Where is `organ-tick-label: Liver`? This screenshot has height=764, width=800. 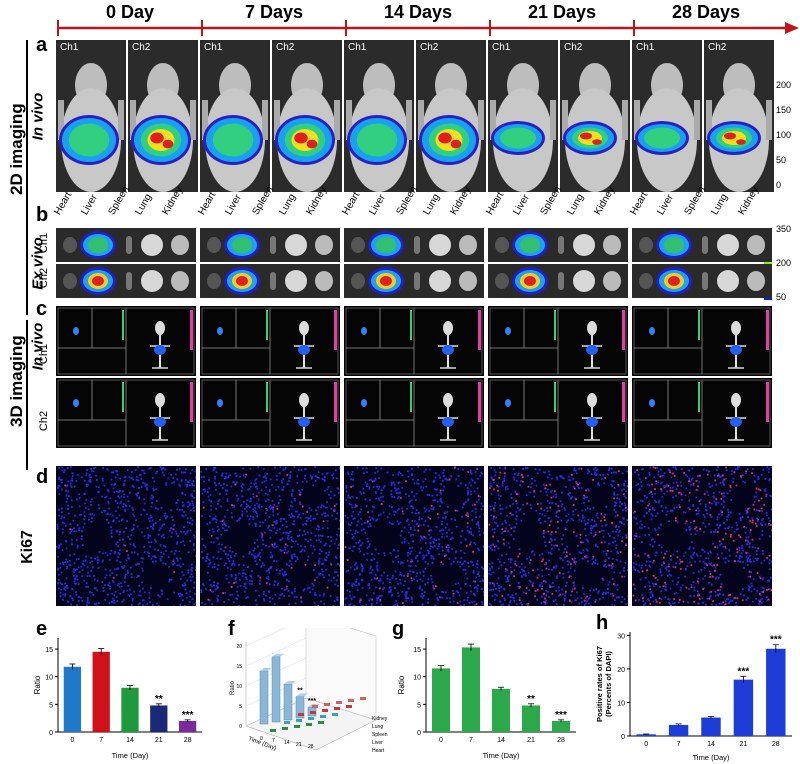
organ-tick-label: Liver is located at coordinates (377, 743).